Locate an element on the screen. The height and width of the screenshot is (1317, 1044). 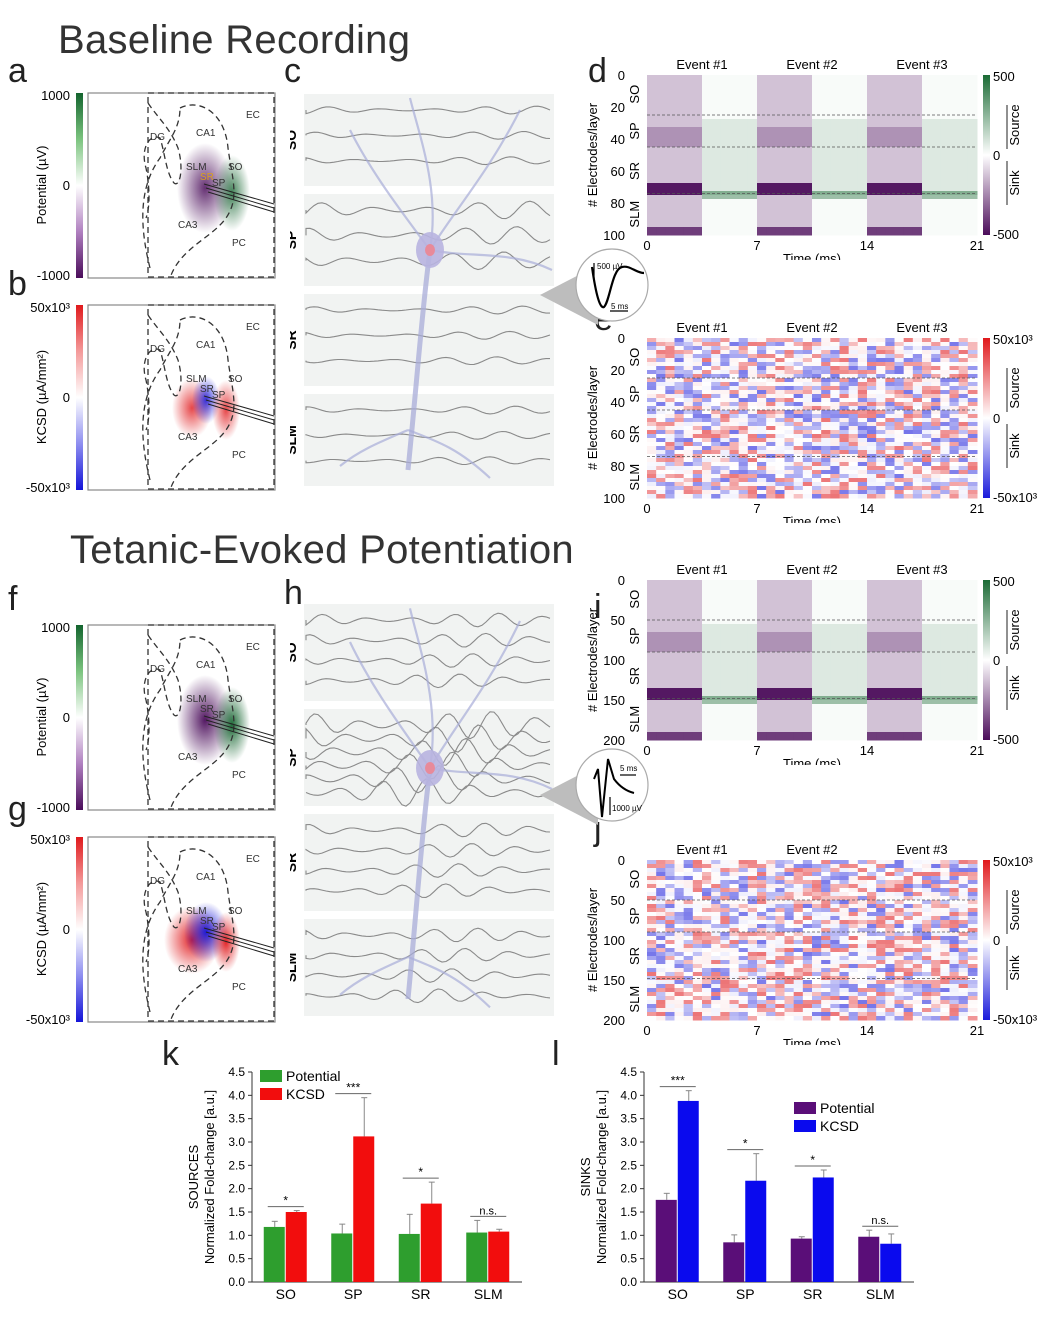
layer-label-sp: SP is located at coordinates (634, 635).